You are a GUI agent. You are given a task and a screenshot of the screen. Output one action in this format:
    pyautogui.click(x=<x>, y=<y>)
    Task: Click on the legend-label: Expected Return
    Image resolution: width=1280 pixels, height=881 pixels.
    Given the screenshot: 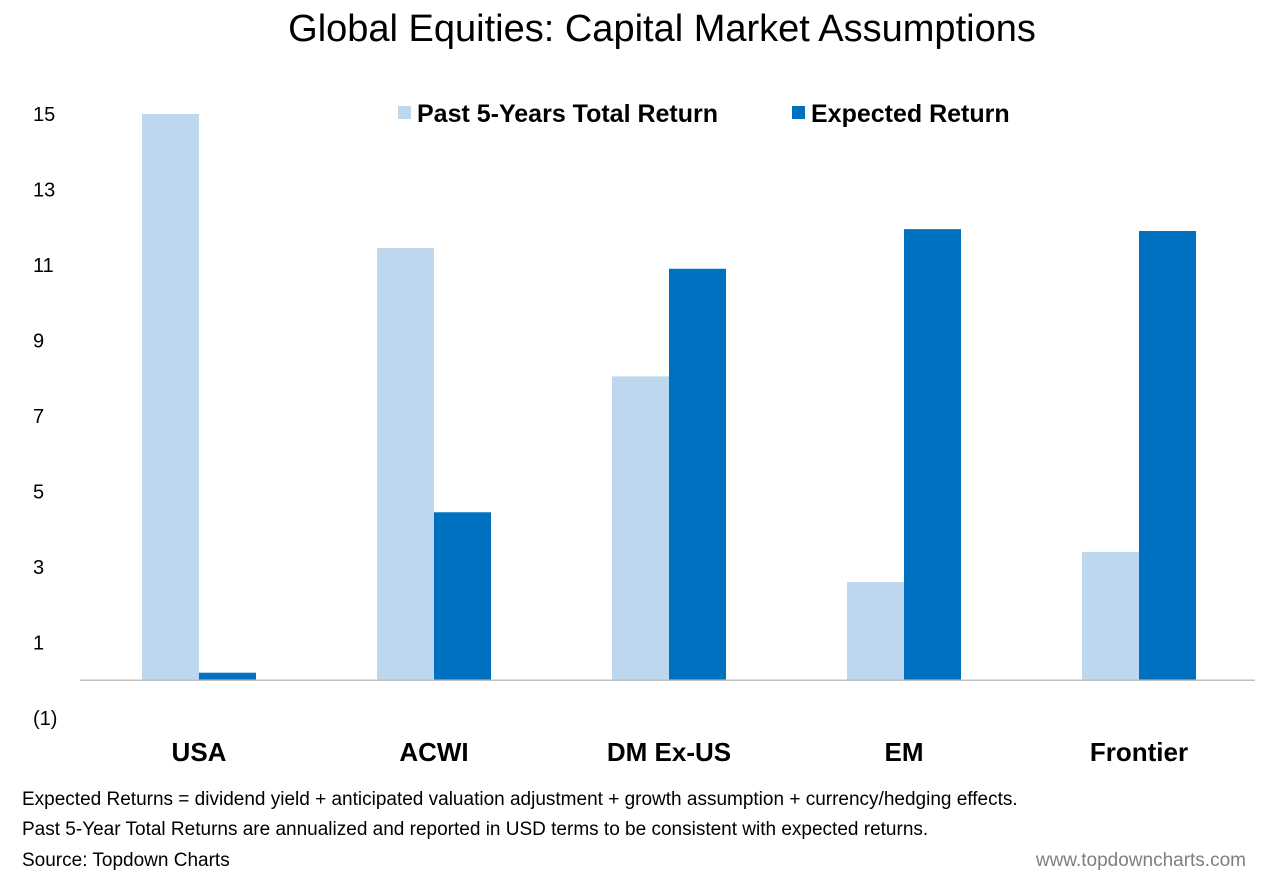 What is the action you would take?
    pyautogui.click(x=910, y=114)
    